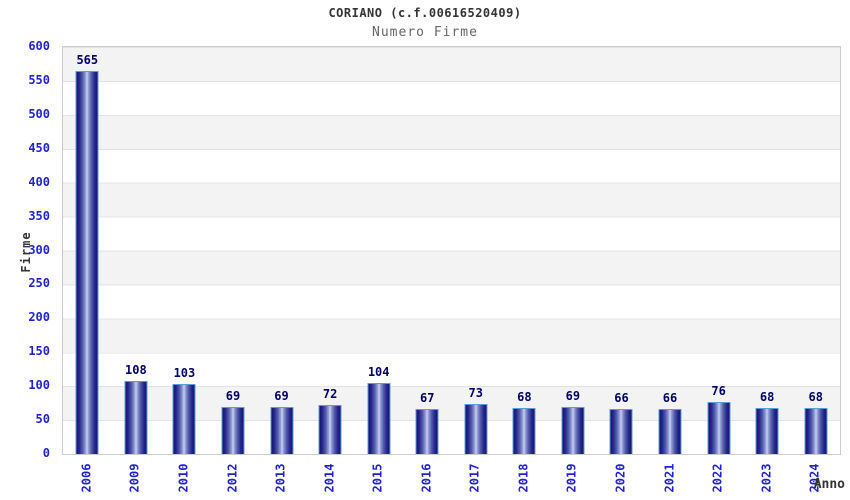 This screenshot has width=850, height=500. Describe the element at coordinates (718, 391) in the screenshot. I see `bar-value-label: 76` at that location.